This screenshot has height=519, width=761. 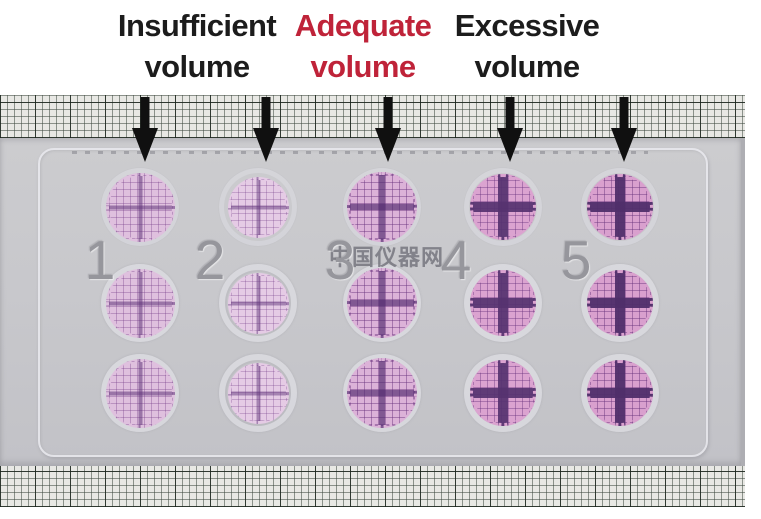 I want to click on volume-label: Excessive volume, so click(x=527, y=46).